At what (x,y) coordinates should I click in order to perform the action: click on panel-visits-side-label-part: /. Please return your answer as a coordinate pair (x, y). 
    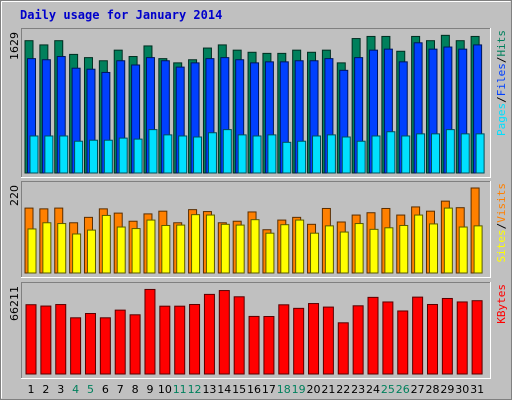
    Looking at the image, I should click on (501, 226).